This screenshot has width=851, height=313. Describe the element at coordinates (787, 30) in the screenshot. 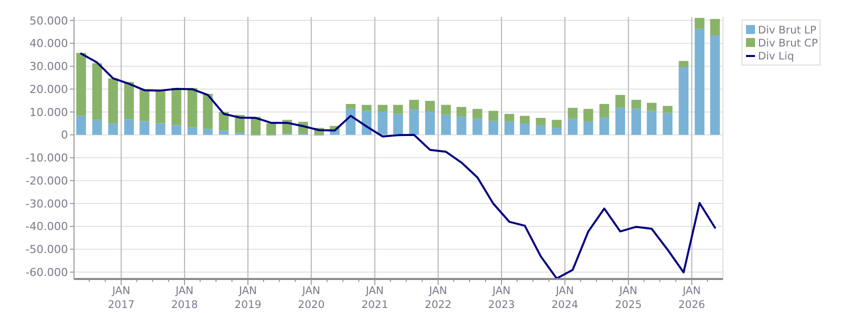

I see `legend-label: Div Brut LP` at that location.